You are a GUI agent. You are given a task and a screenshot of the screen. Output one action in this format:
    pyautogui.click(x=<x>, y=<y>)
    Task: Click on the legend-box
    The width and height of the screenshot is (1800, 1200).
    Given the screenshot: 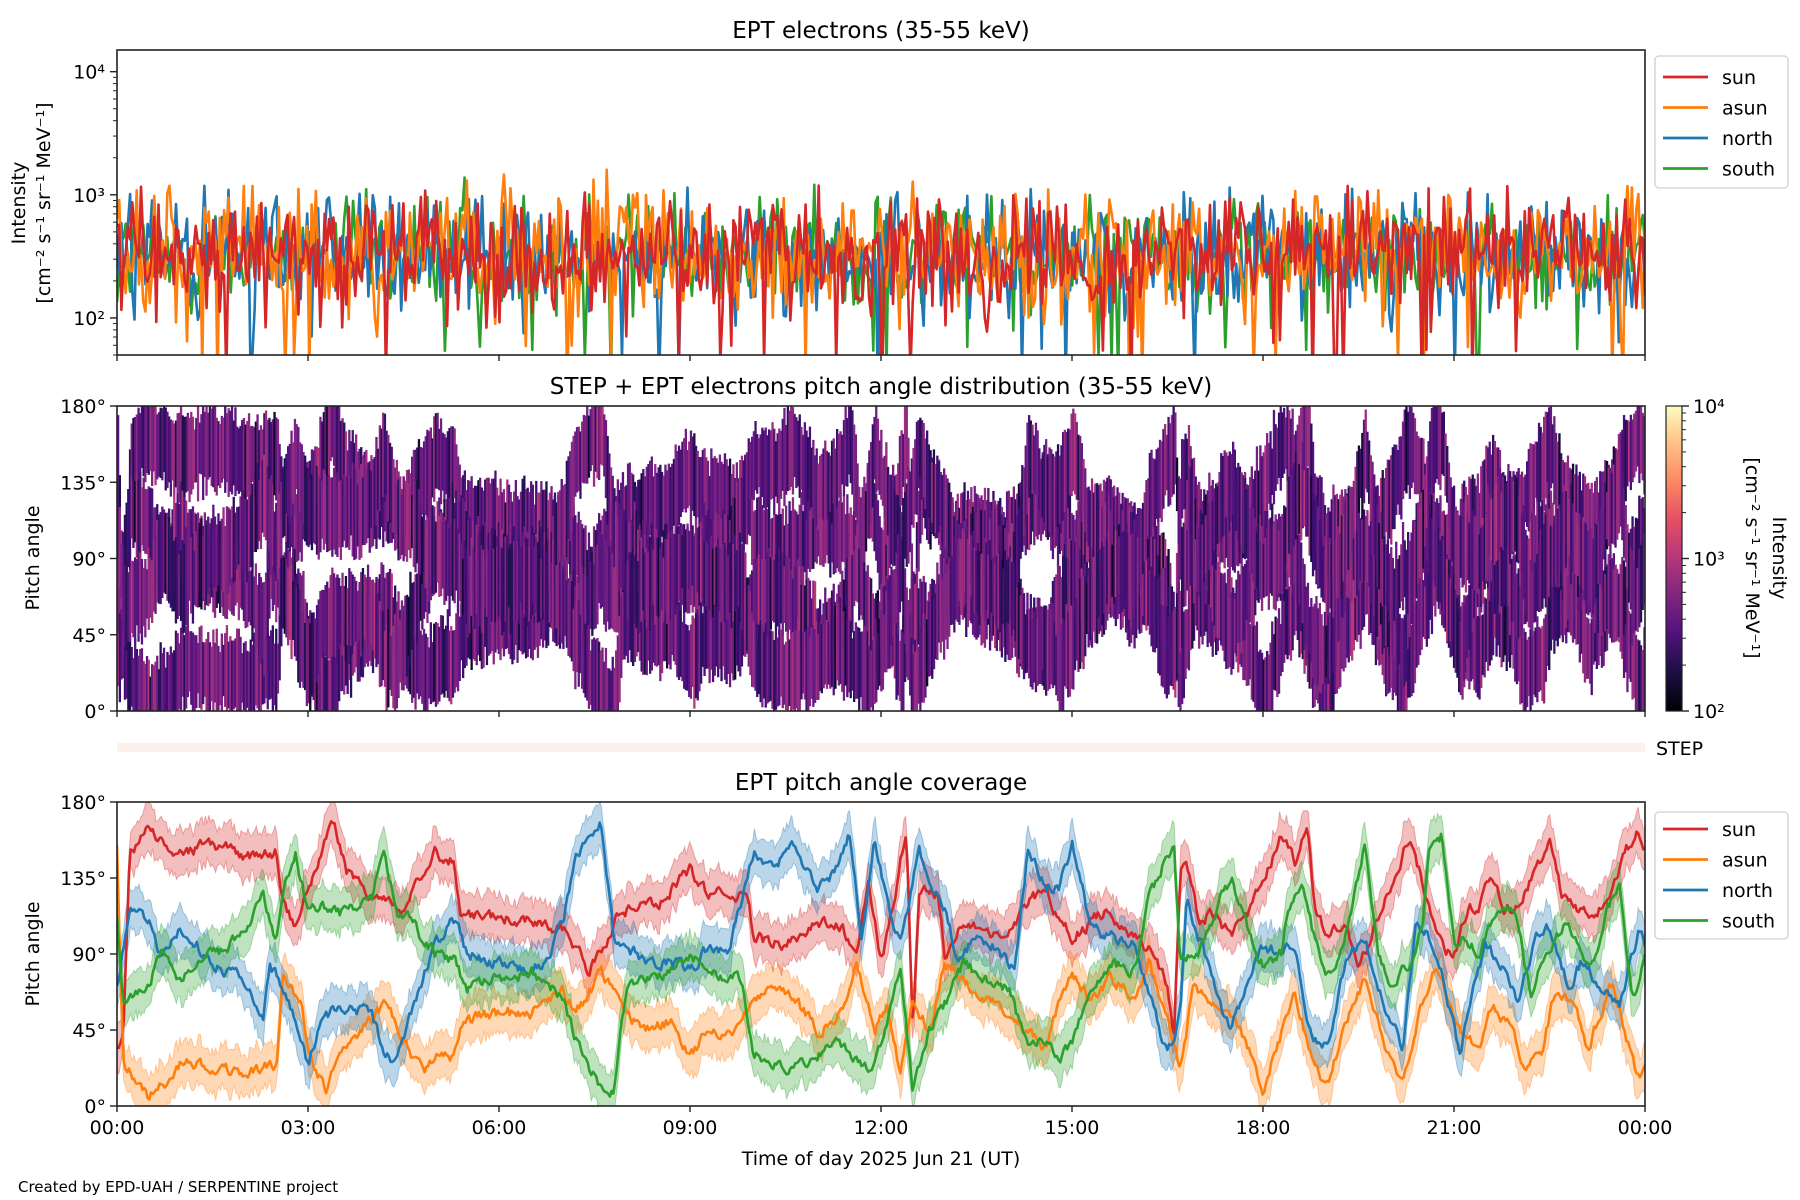 What is the action you would take?
    pyautogui.click(x=1721, y=122)
    